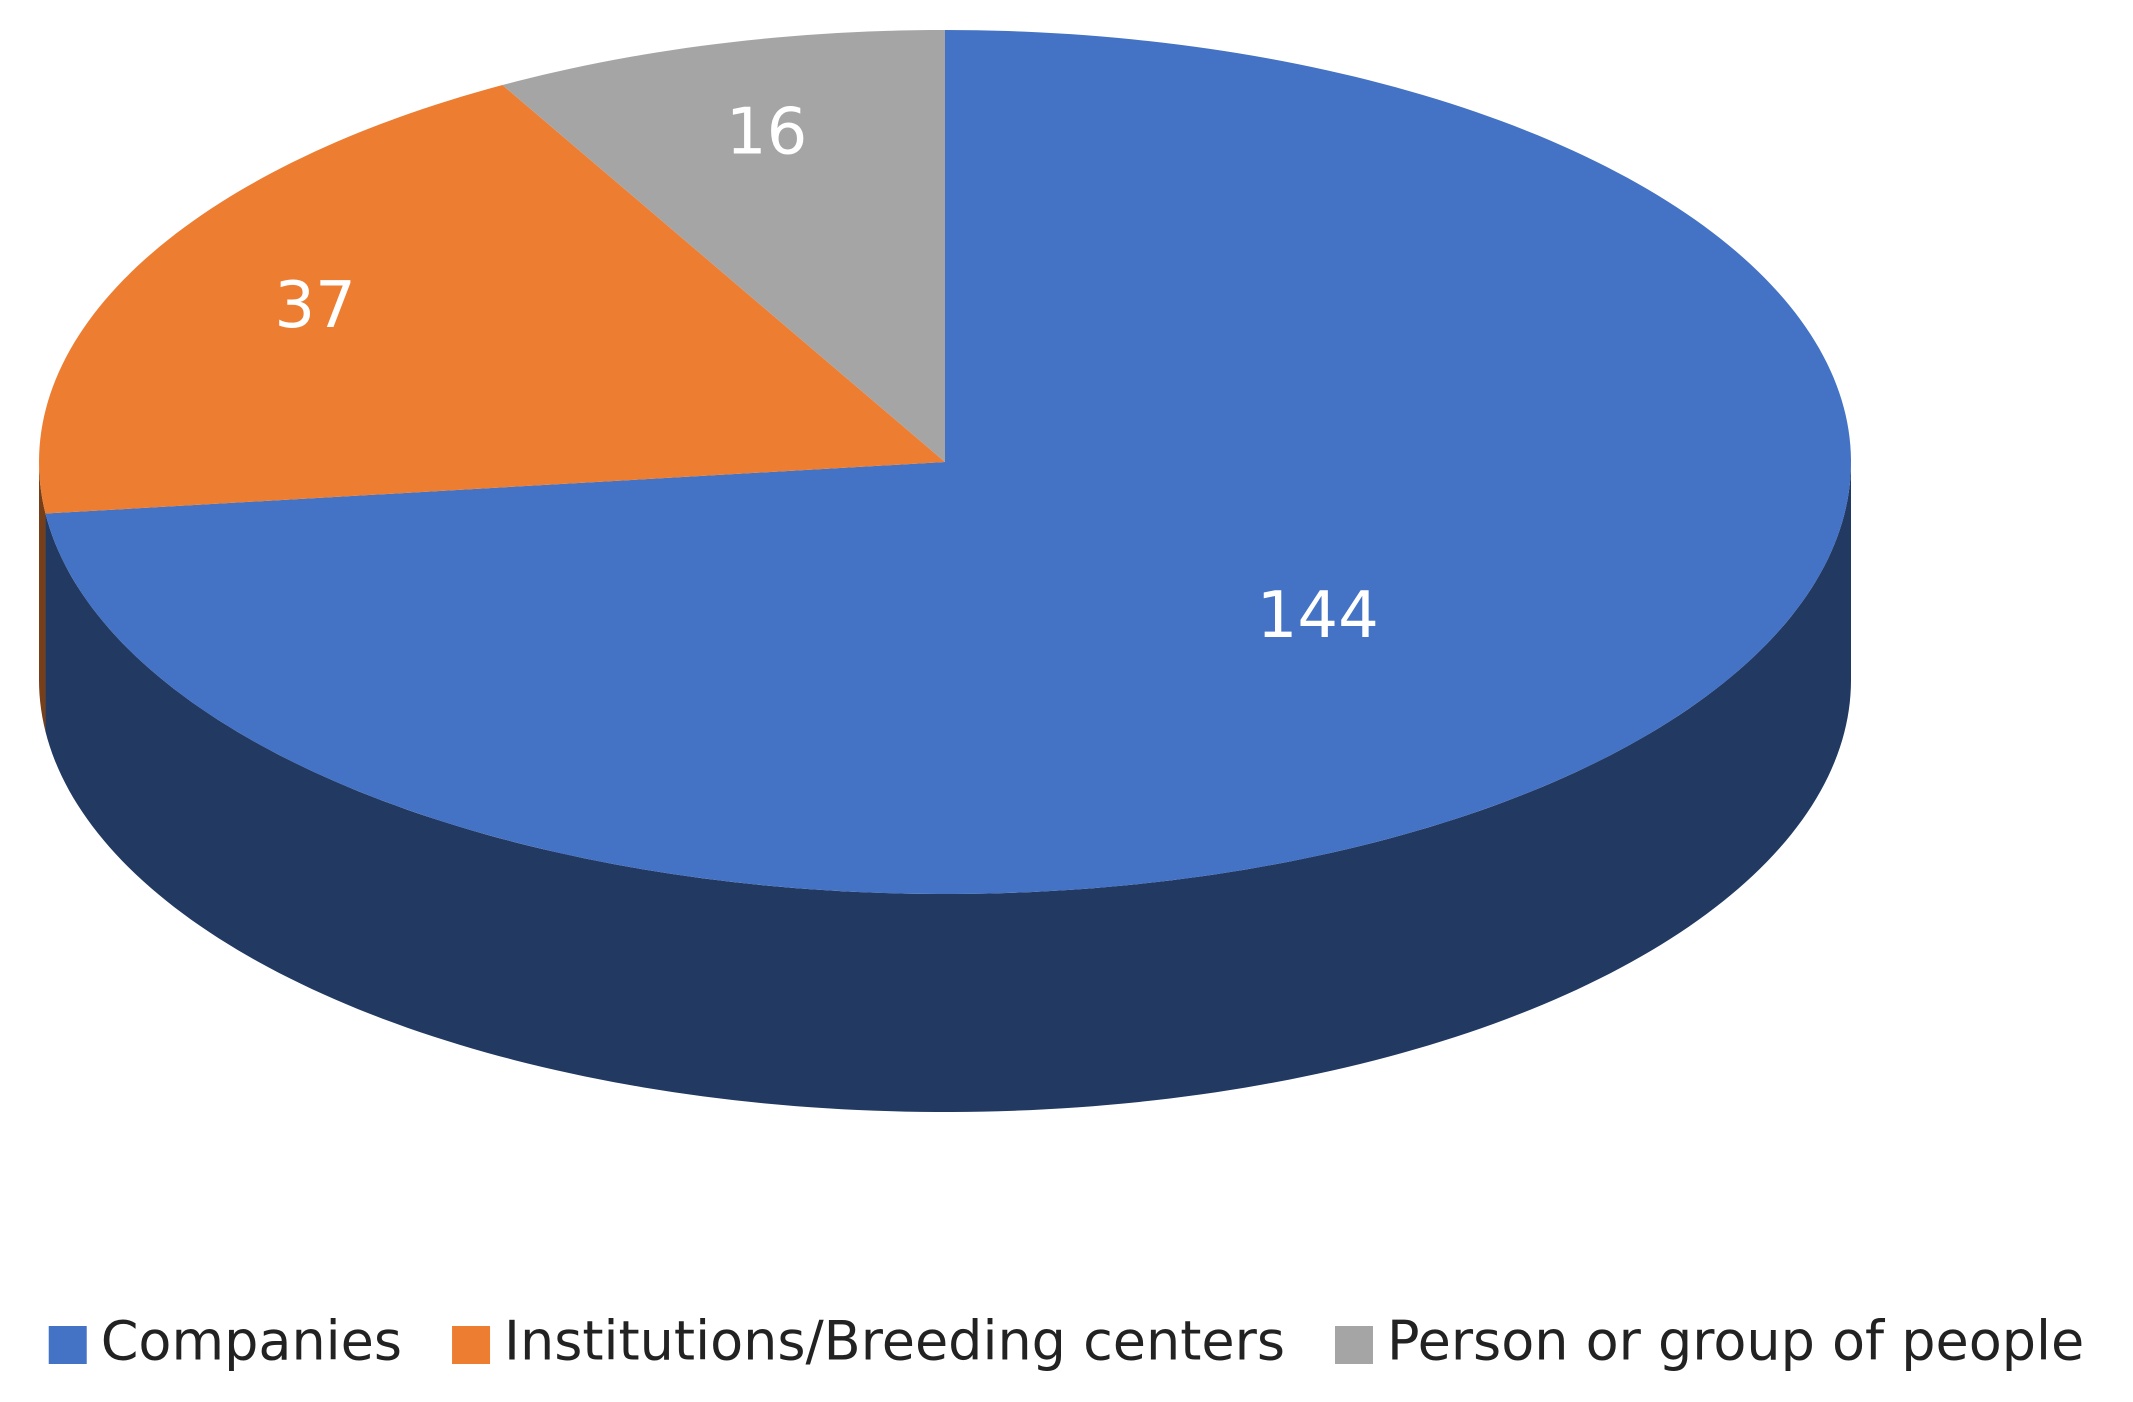 Image resolution: width=2133 pixels, height=1402 pixels. What do you see at coordinates (314, 306) in the screenshot?
I see `data-label: 37` at bounding box center [314, 306].